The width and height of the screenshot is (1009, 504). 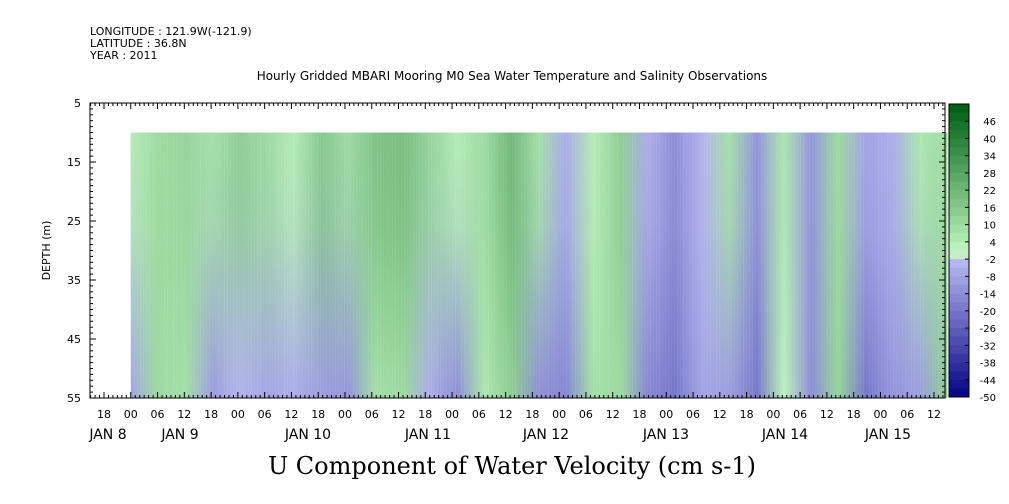 What do you see at coordinates (989, 122) in the screenshot?
I see `colorbar-label: 46` at bounding box center [989, 122].